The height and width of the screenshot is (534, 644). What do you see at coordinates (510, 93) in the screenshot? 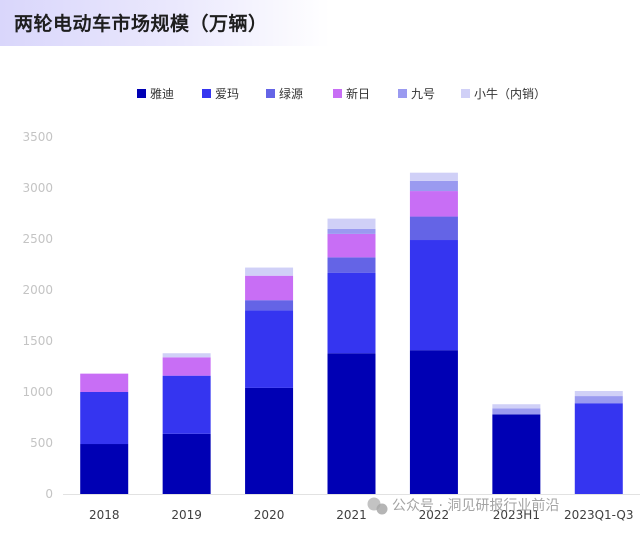
I see `legend-label: 小牛（内销）` at bounding box center [510, 93].